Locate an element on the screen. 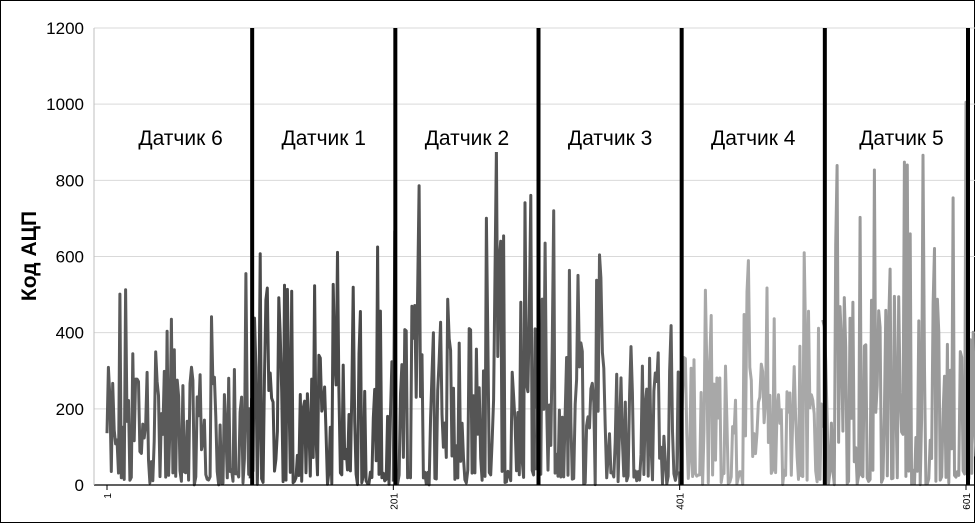  x-tick-label: 201 is located at coordinates (394, 501).